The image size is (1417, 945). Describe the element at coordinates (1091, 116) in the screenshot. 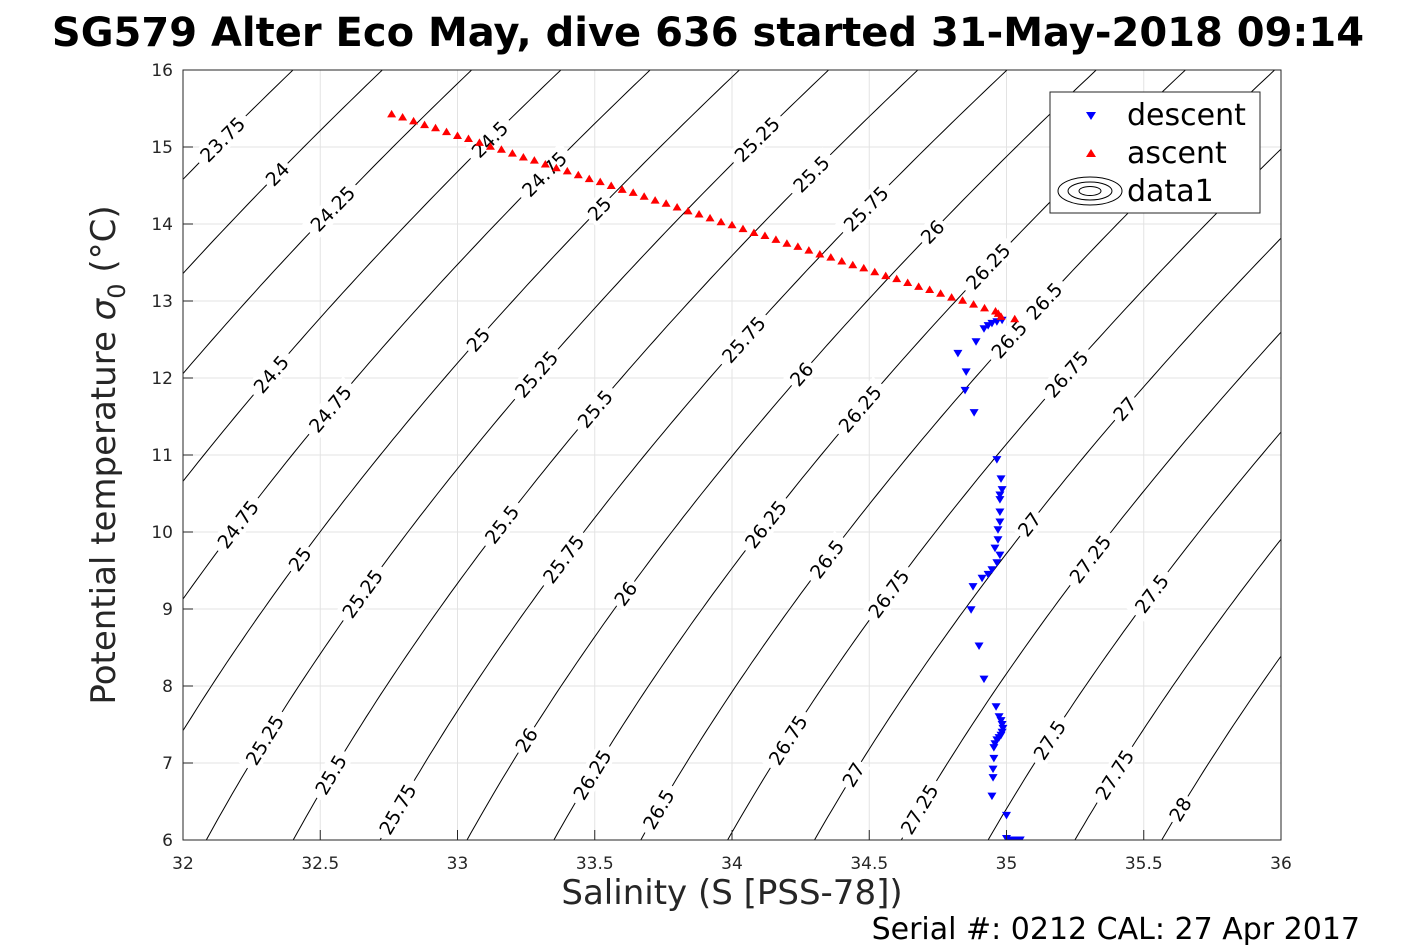

I see `legend-descent-marker` at that location.